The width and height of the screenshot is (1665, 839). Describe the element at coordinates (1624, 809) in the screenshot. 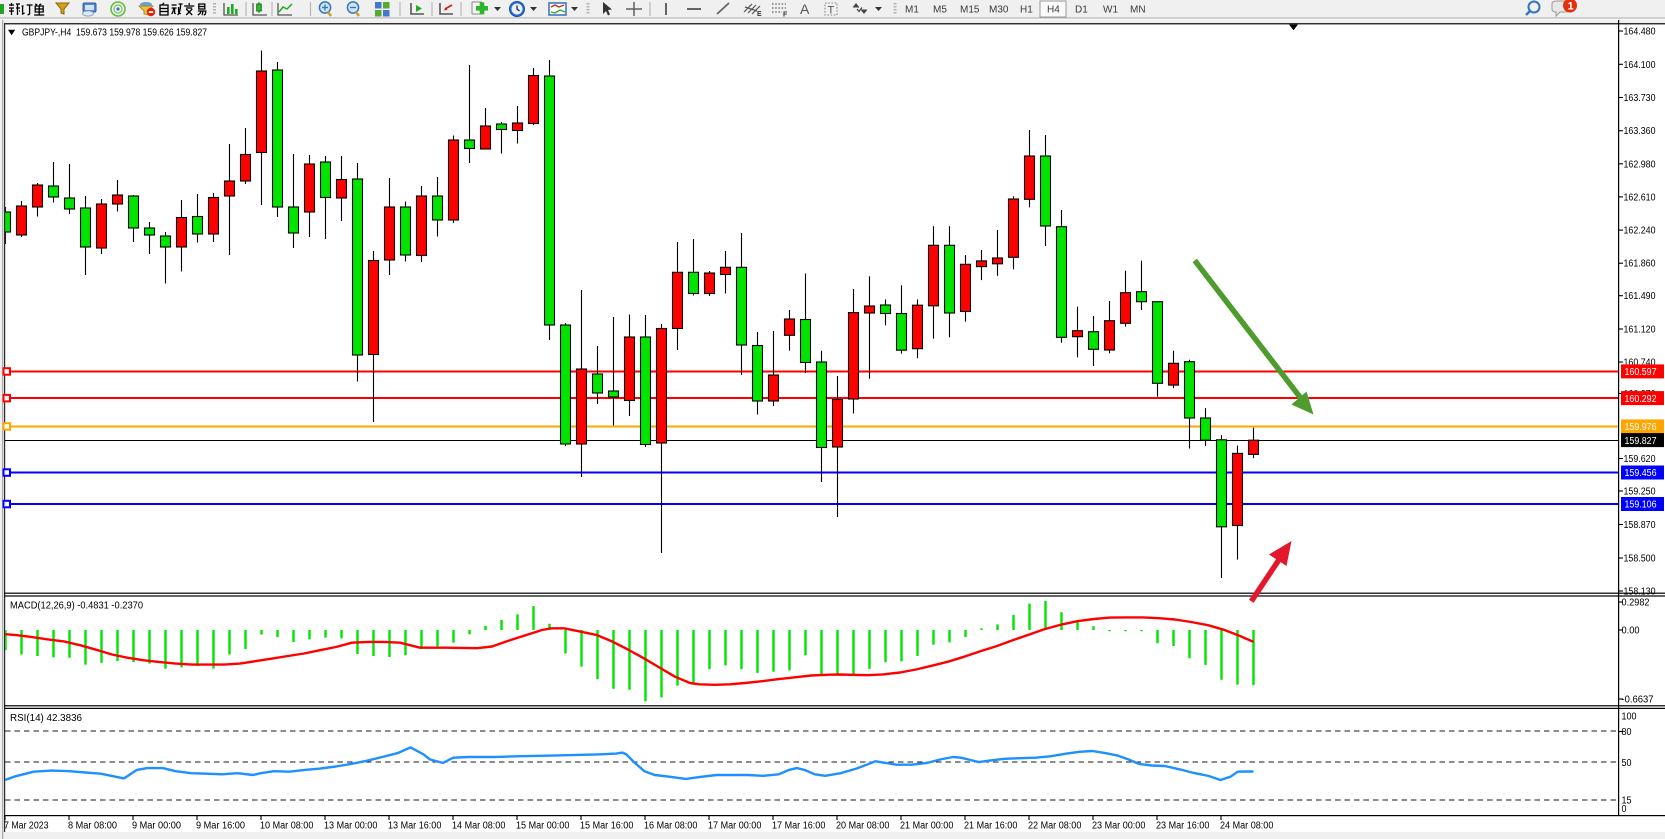

I see `svg-text: 0` at that location.